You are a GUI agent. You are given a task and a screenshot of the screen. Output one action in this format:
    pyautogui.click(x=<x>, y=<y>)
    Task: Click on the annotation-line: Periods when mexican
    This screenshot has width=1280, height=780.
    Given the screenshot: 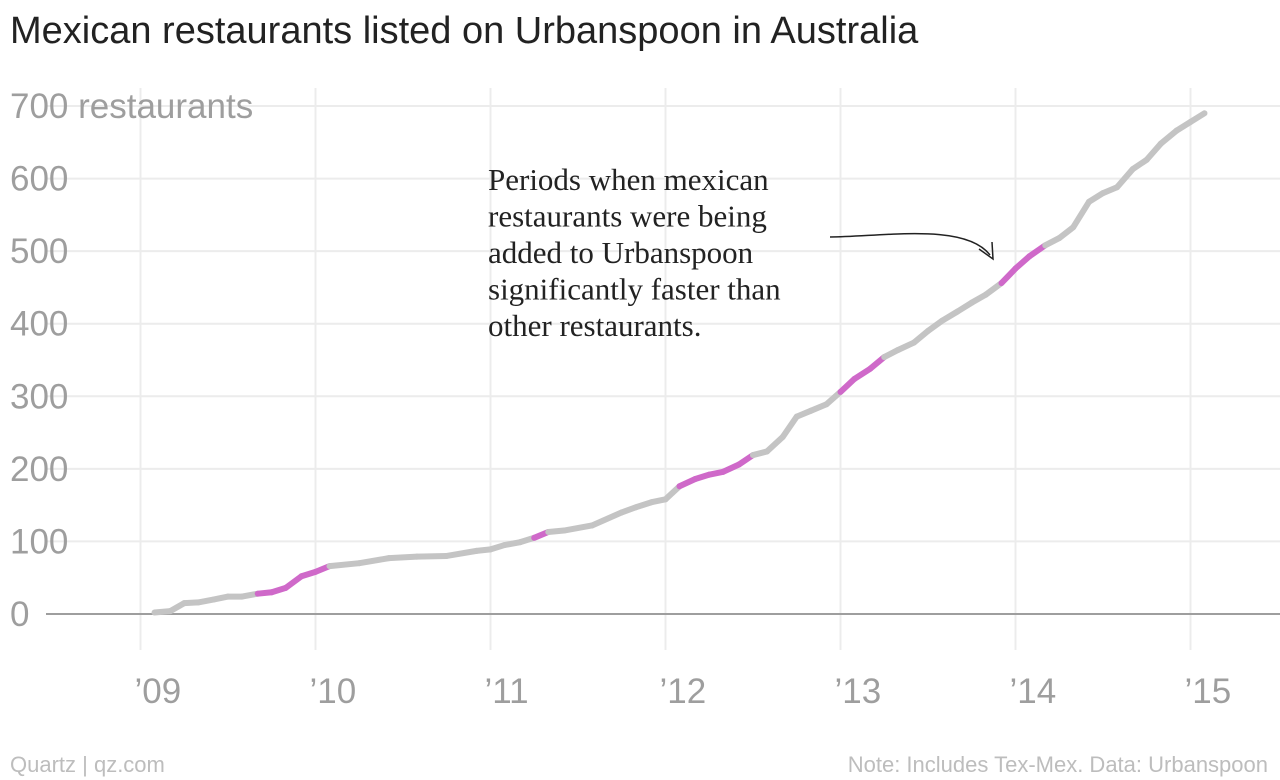 What is the action you would take?
    pyautogui.click(x=628, y=179)
    